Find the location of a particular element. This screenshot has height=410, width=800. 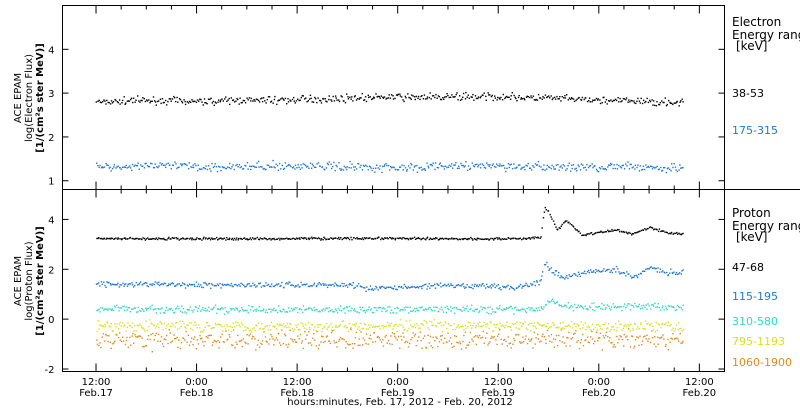

electron-ylabel-line1: ACE EPAM is located at coordinates (18, 98).